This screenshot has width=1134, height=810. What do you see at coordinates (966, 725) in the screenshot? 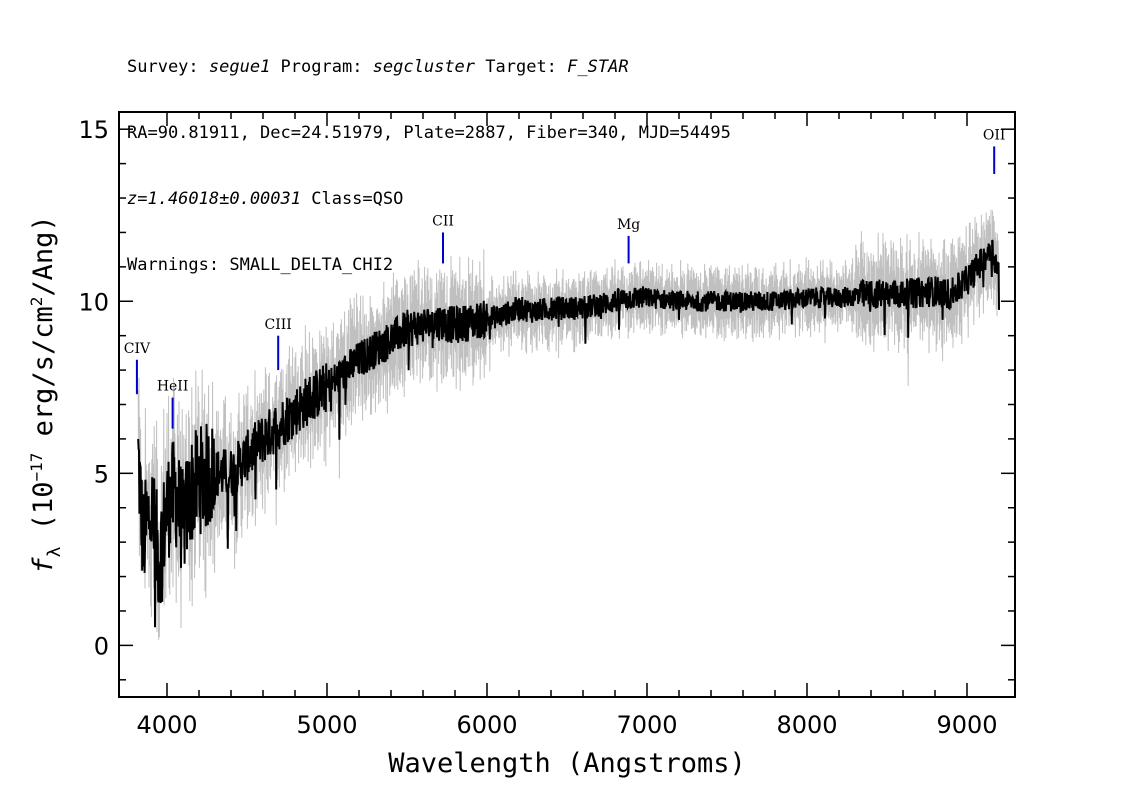
I see `x-tick-label: 9000` at bounding box center [966, 725].